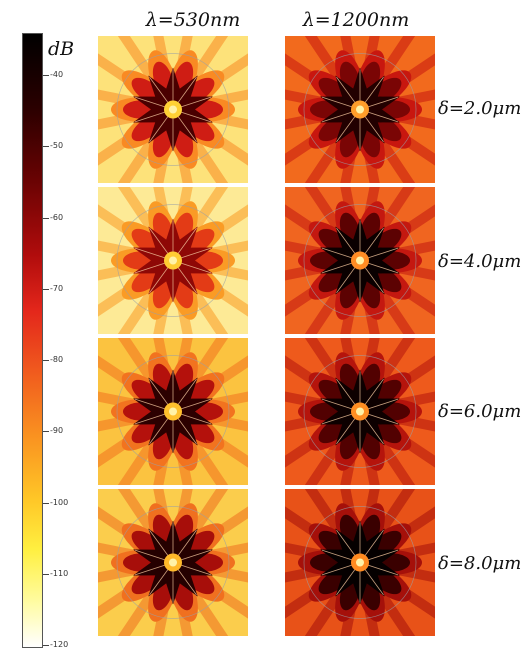 This screenshot has height=651, width=532. Describe the element at coordinates (57, 74) in the screenshot. I see `colorbar-tick-label: -40` at that location.